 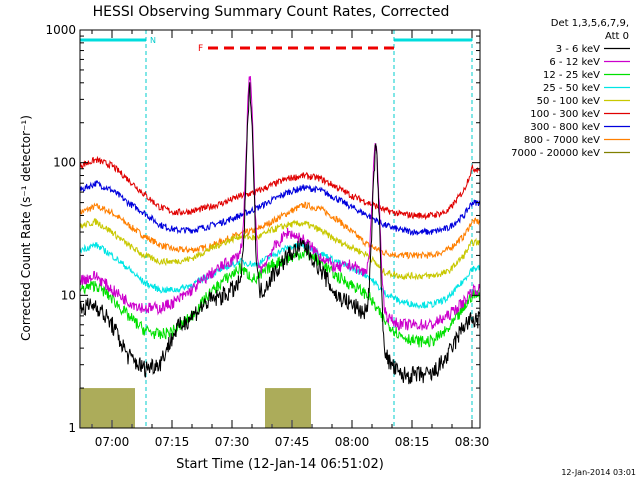 What do you see at coordinates (26, 228) in the screenshot?
I see `y-axis-label: Corrected Count Rate (s⁻¹ detector⁻¹)` at bounding box center [26, 228].